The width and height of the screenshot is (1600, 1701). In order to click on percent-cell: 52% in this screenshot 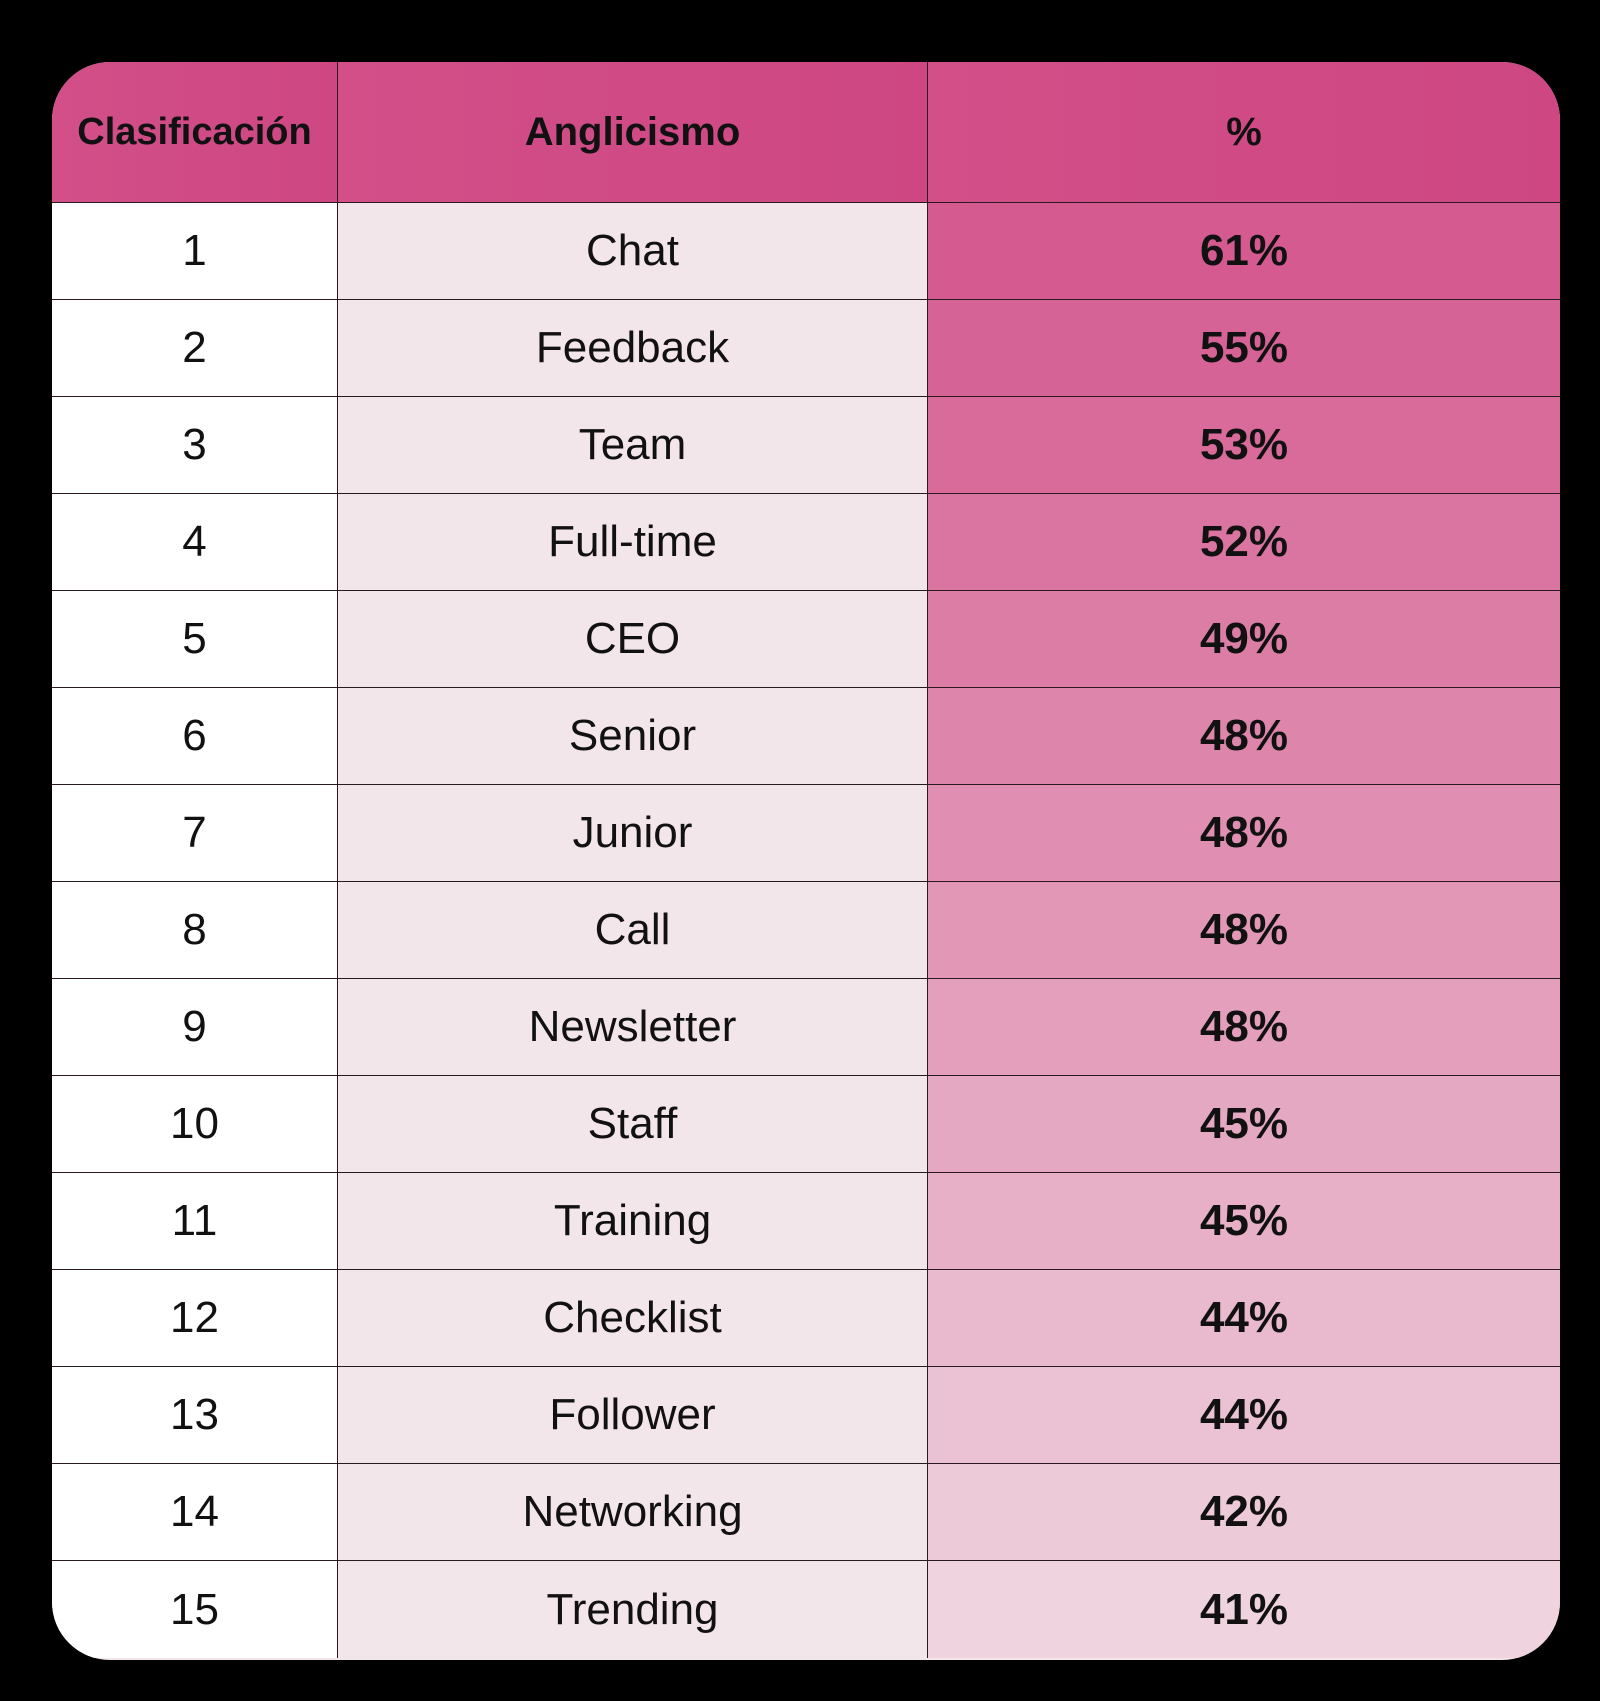, I will do `click(1244, 542)`.